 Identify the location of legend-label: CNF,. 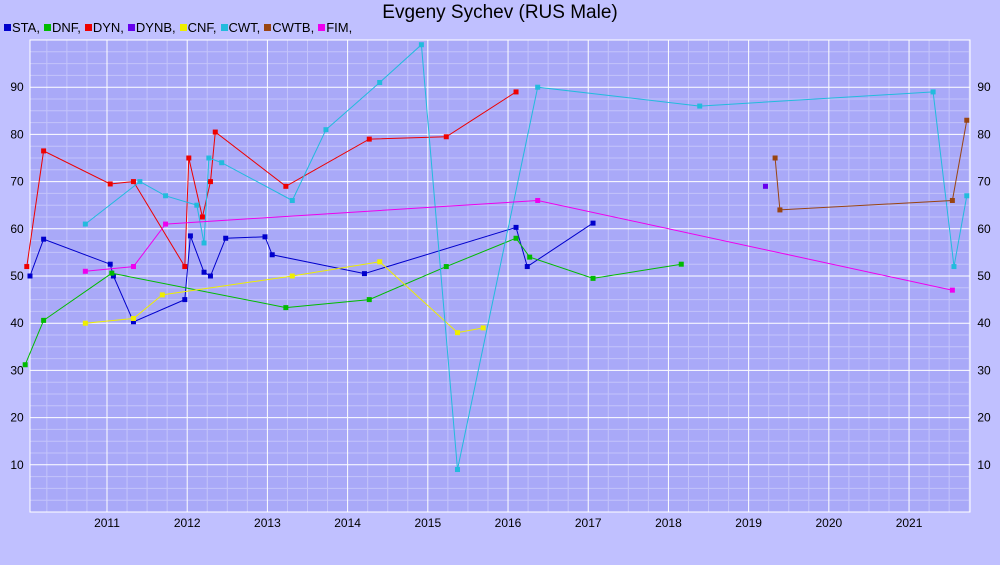
(202, 27).